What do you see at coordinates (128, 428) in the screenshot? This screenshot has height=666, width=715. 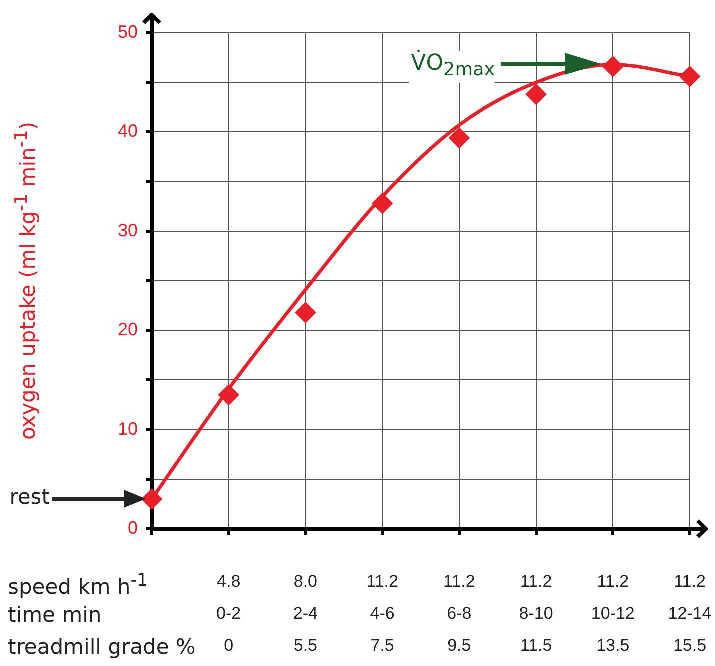 I see `y-tick-label: 10` at bounding box center [128, 428].